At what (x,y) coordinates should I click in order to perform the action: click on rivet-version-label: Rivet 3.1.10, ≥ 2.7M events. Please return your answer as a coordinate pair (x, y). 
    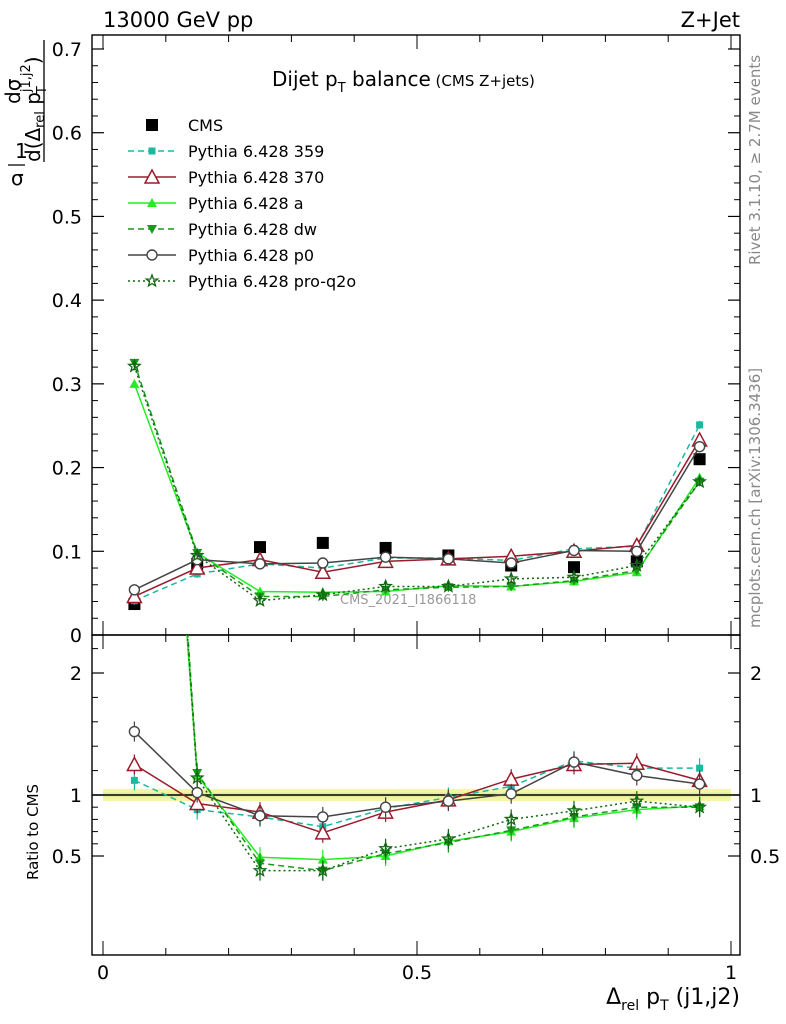
    Looking at the image, I should click on (755, 160).